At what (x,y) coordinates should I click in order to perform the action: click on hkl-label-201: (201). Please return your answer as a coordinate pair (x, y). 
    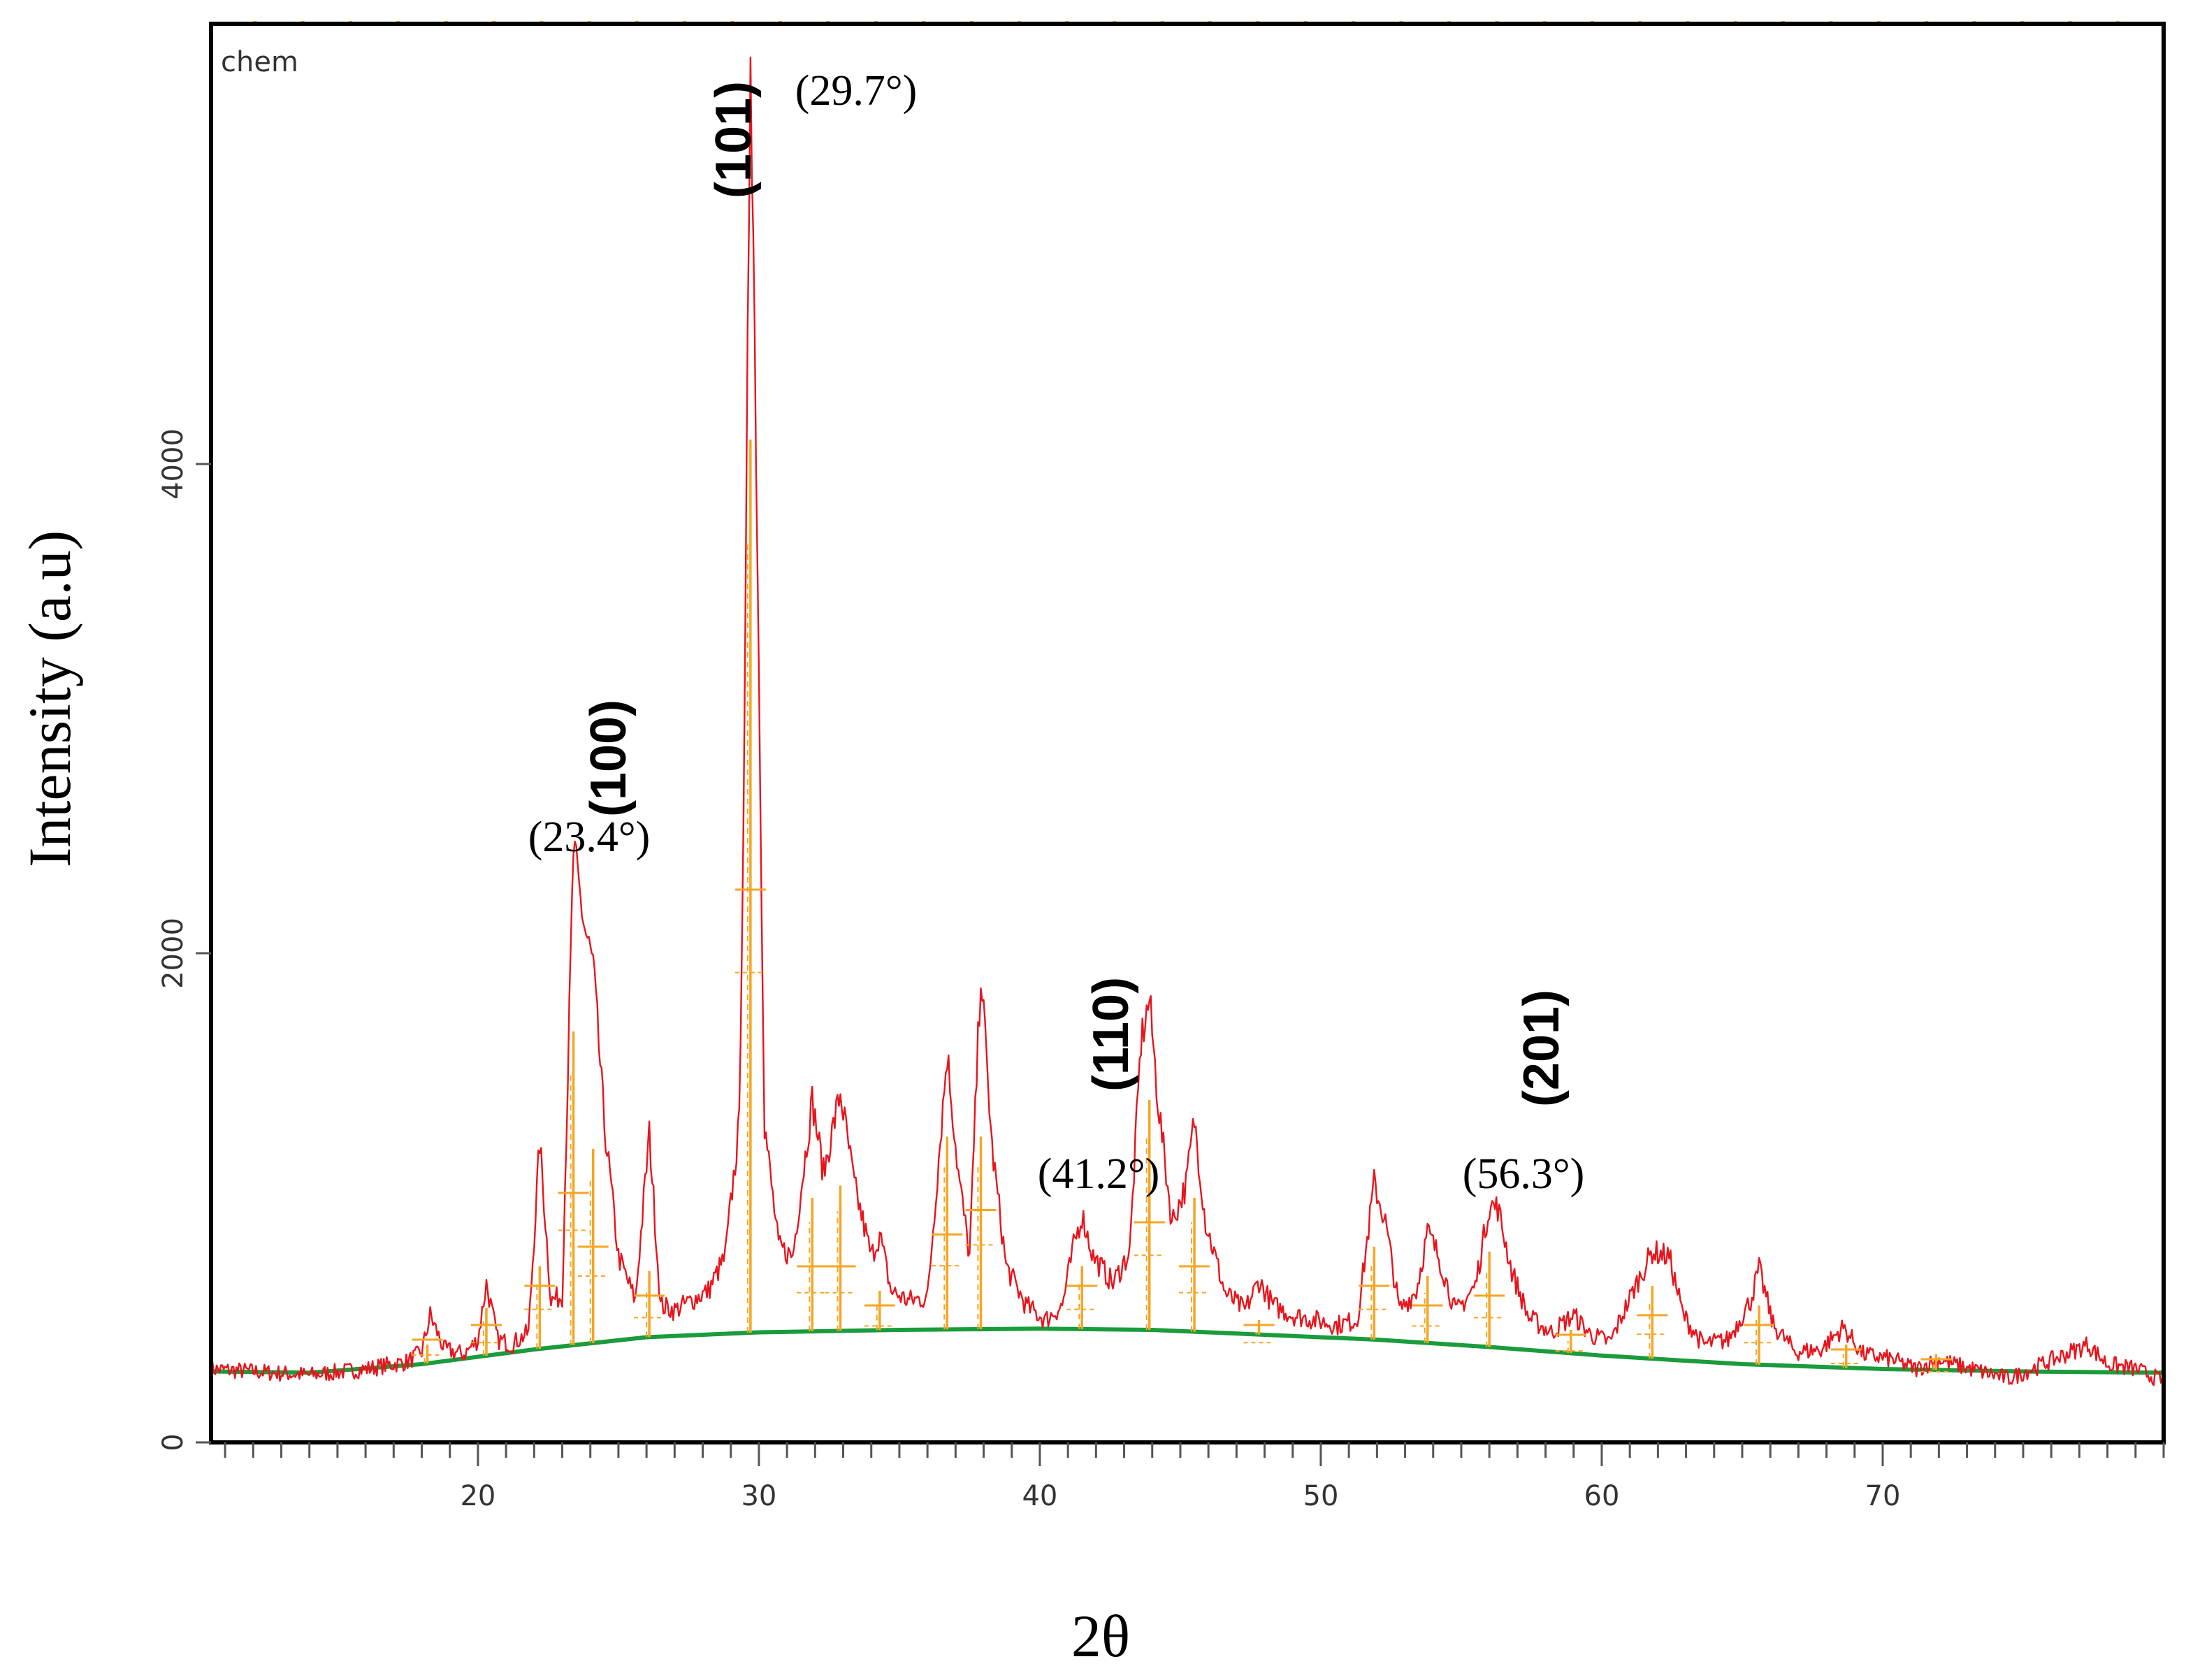
    Looking at the image, I should click on (1542, 1049).